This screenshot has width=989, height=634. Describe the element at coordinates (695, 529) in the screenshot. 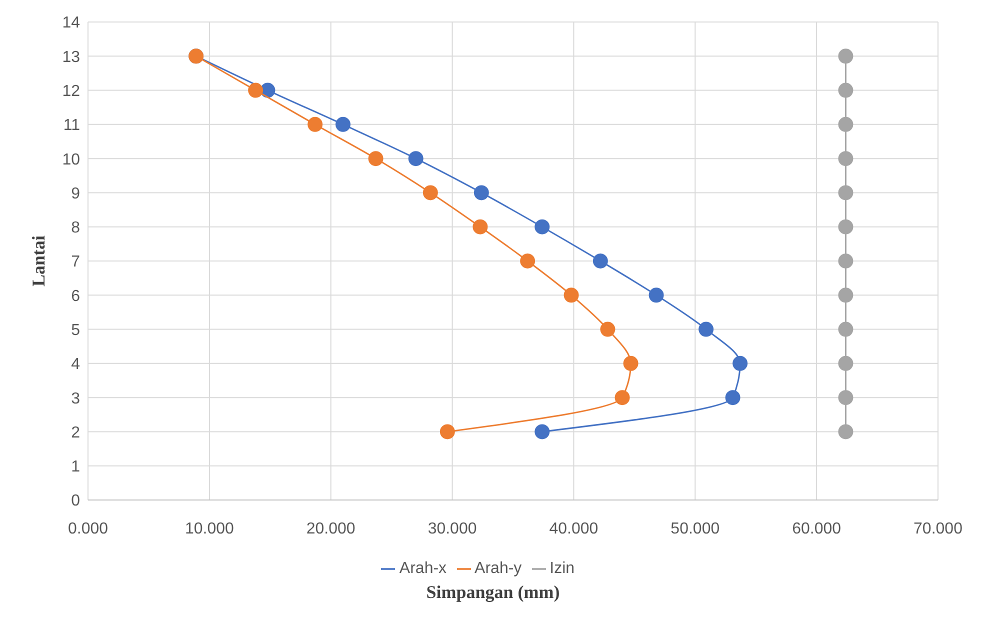

I see `x-tick-label: 50.000` at that location.